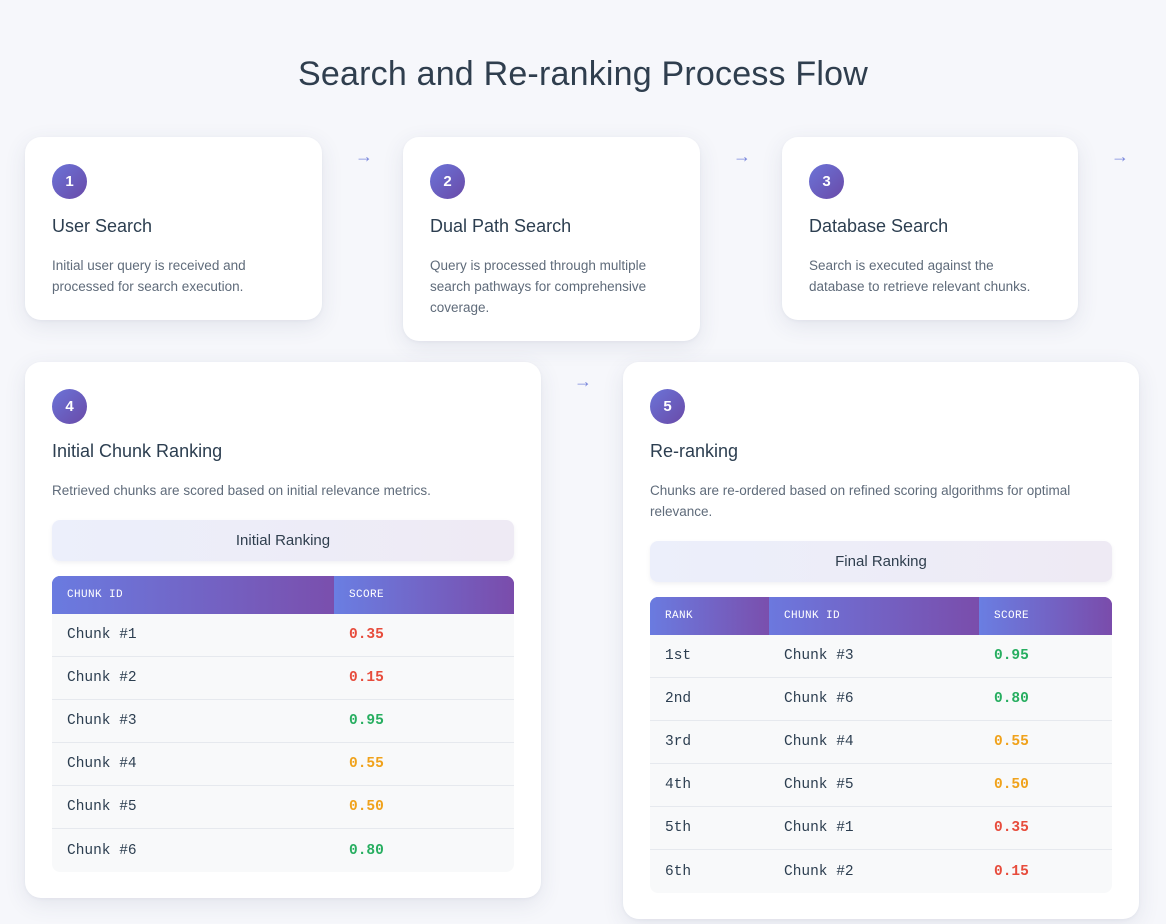 This screenshot has width=1166, height=924. I want to click on rank-cell: 1st, so click(709, 656).